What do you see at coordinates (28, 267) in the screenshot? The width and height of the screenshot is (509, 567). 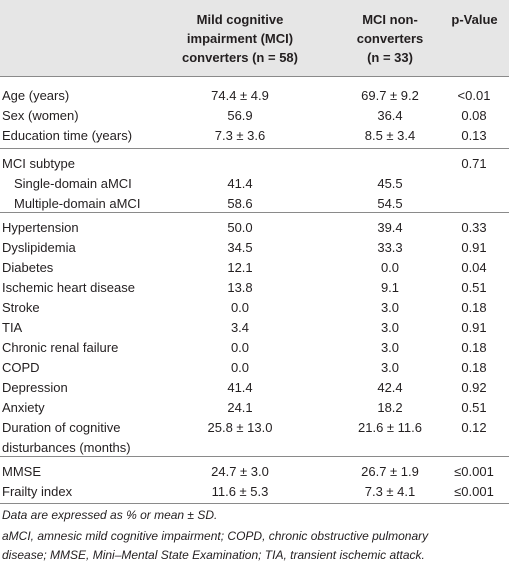 I see `row-label: Diabetes` at bounding box center [28, 267].